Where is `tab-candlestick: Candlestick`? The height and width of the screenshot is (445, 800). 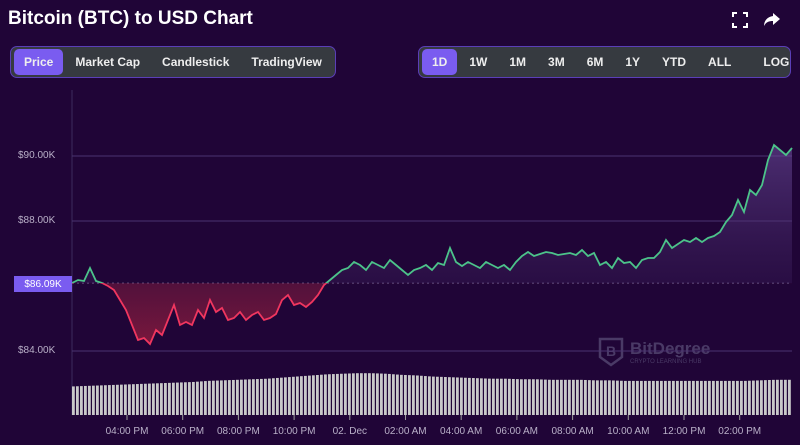 tab-candlestick: Candlestick is located at coordinates (196, 62).